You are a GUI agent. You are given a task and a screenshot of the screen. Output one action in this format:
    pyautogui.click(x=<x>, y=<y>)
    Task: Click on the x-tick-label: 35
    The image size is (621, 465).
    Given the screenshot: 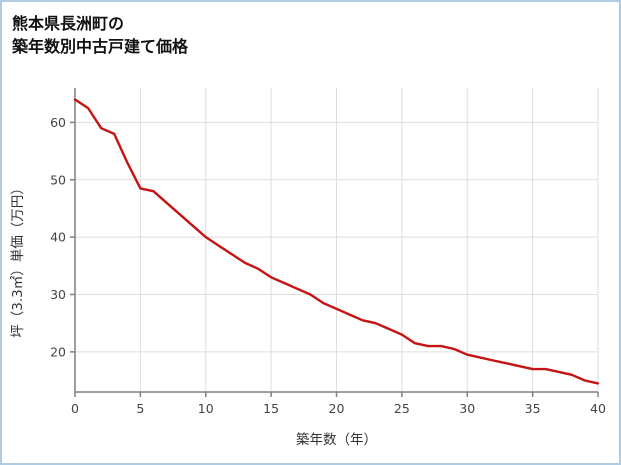 What is the action you would take?
    pyautogui.click(x=533, y=408)
    